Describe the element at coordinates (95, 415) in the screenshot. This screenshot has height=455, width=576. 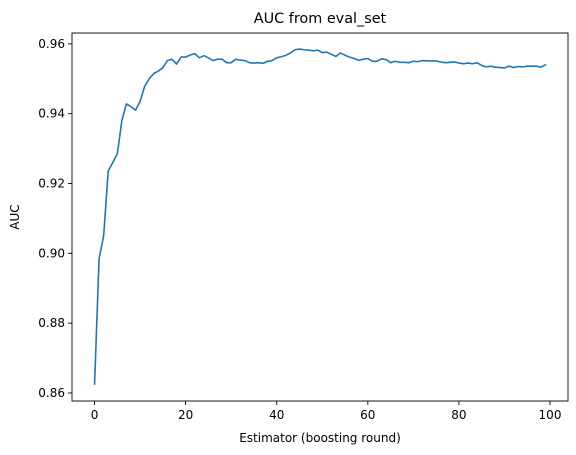
I see `x-tick-label: 0` at that location.